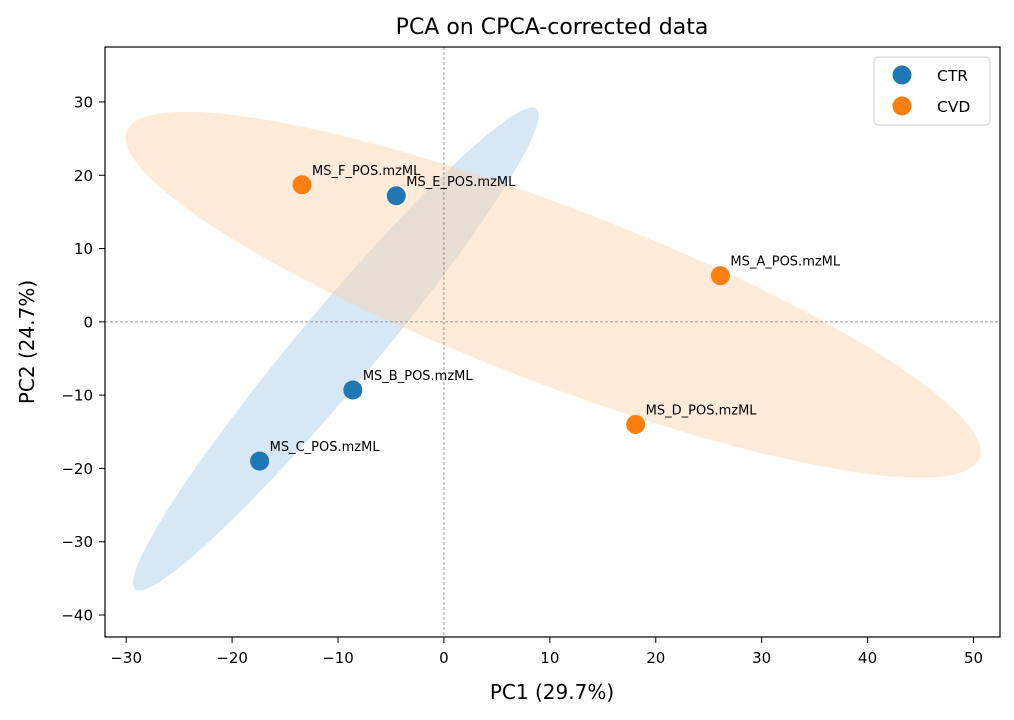 The image size is (1014, 720). What do you see at coordinates (418, 376) in the screenshot?
I see `point-label: MS_B_POS.mzML` at bounding box center [418, 376].